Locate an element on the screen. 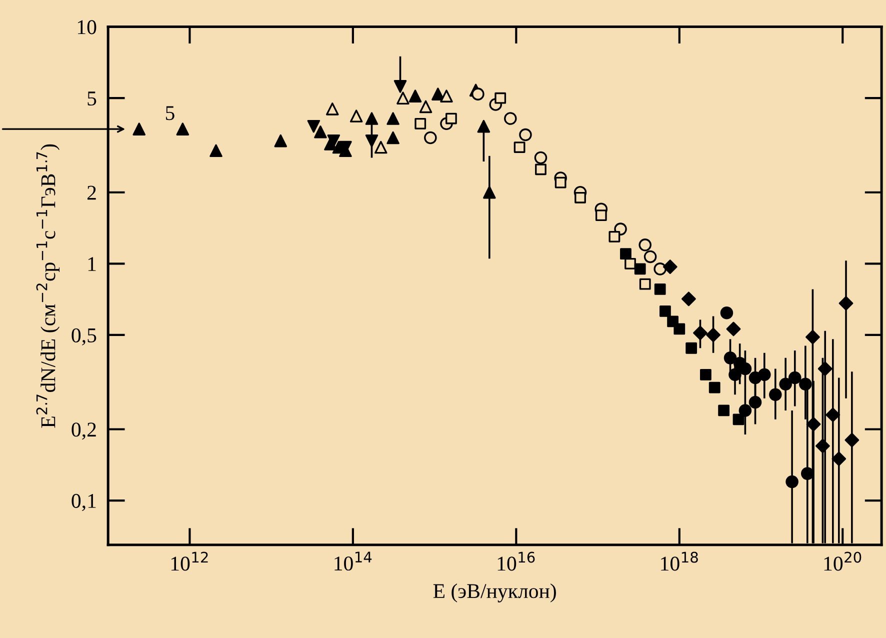  x-tick-label: 10$^{20}$ is located at coordinates (843, 561).